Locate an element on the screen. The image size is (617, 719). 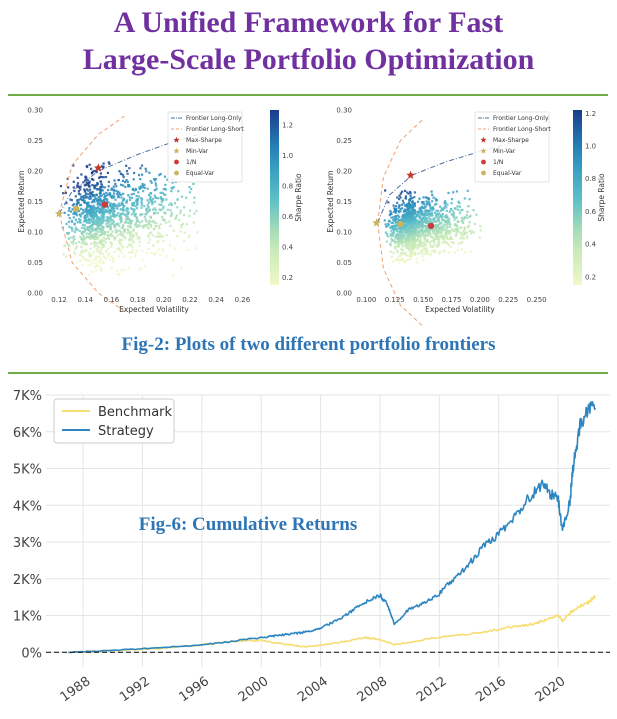
colorbar-tick-label: 0.4 is located at coordinates (591, 245).